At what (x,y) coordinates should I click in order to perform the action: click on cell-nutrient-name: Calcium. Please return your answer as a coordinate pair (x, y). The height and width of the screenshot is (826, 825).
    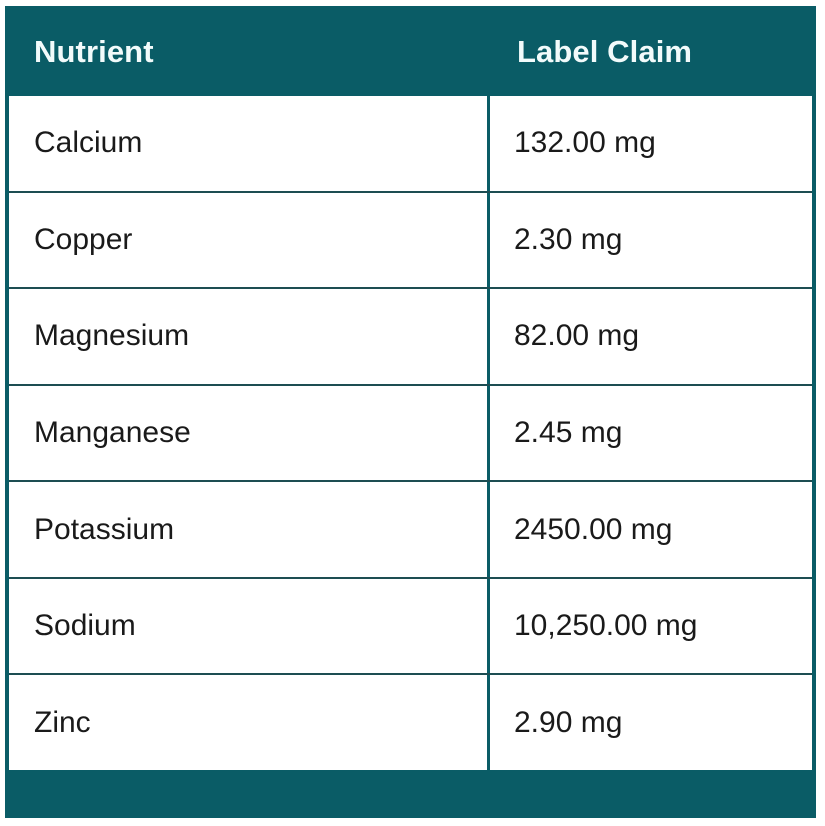
    Looking at the image, I should click on (249, 143).